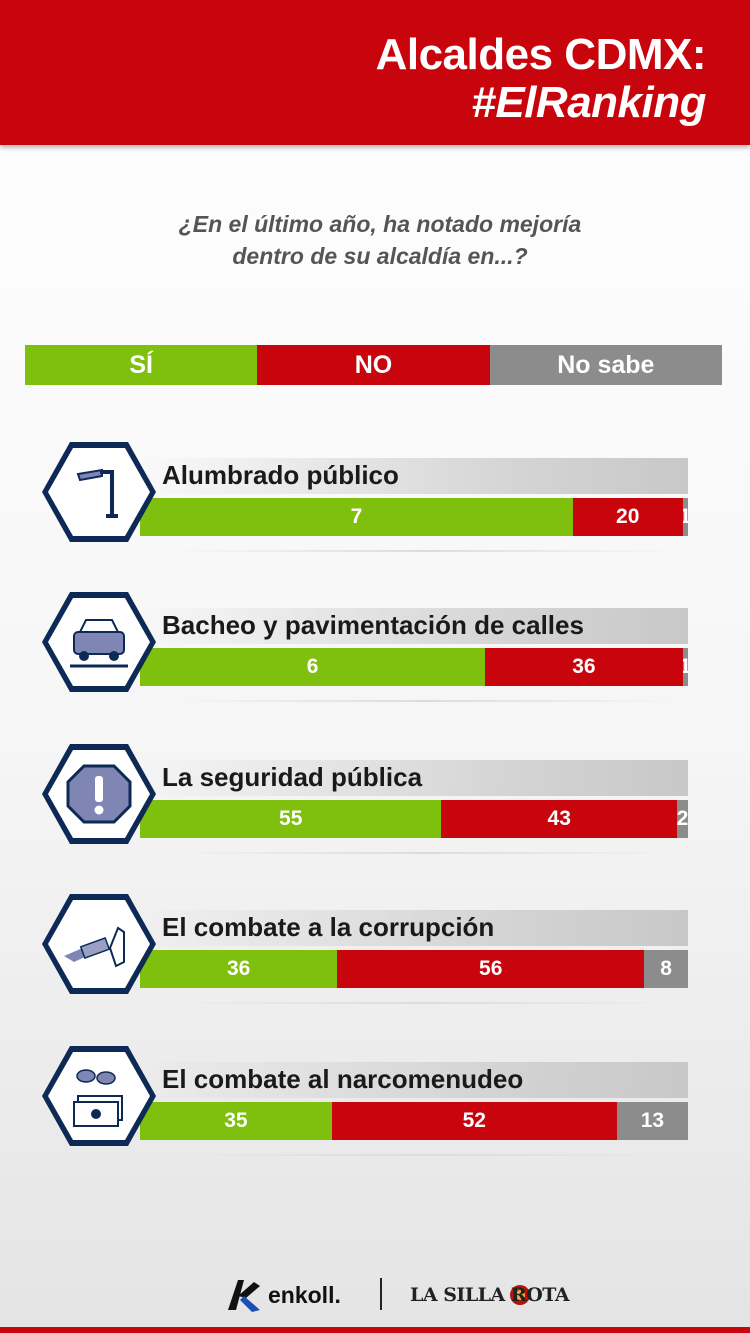  I want to click on bar-segment-no: 56, so click(491, 969).